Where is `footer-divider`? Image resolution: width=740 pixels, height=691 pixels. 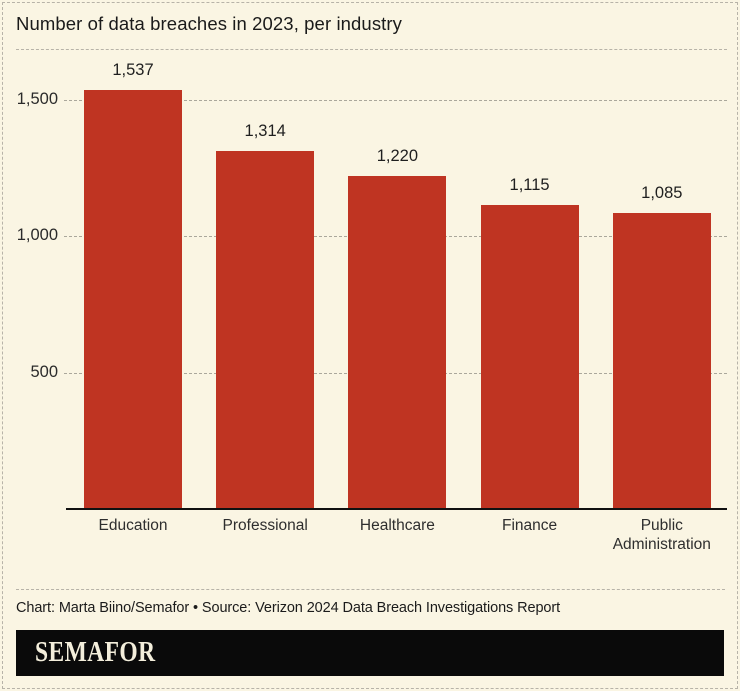
footer-divider is located at coordinates (370, 589).